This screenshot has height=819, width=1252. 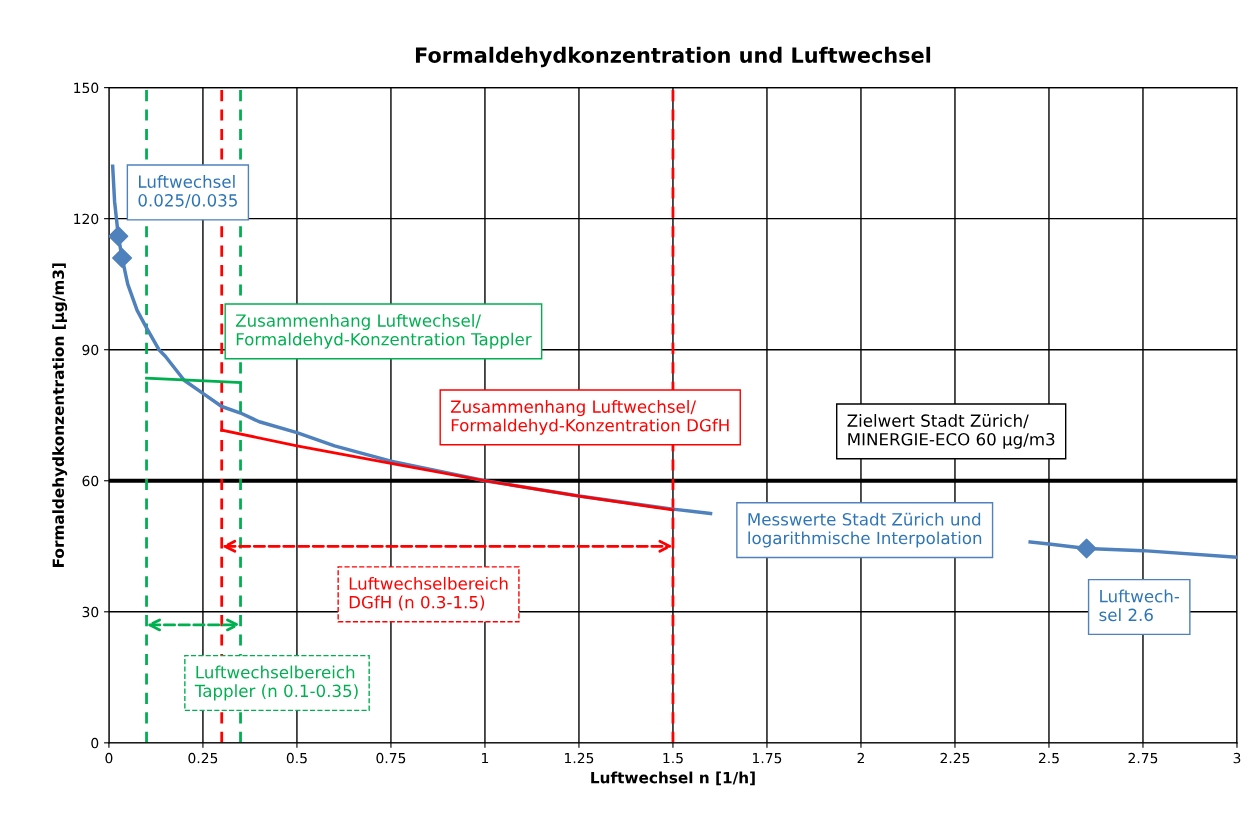 What do you see at coordinates (1139, 605) in the screenshot?
I see `annotation: Luftwech- sel 2.6` at bounding box center [1139, 605].